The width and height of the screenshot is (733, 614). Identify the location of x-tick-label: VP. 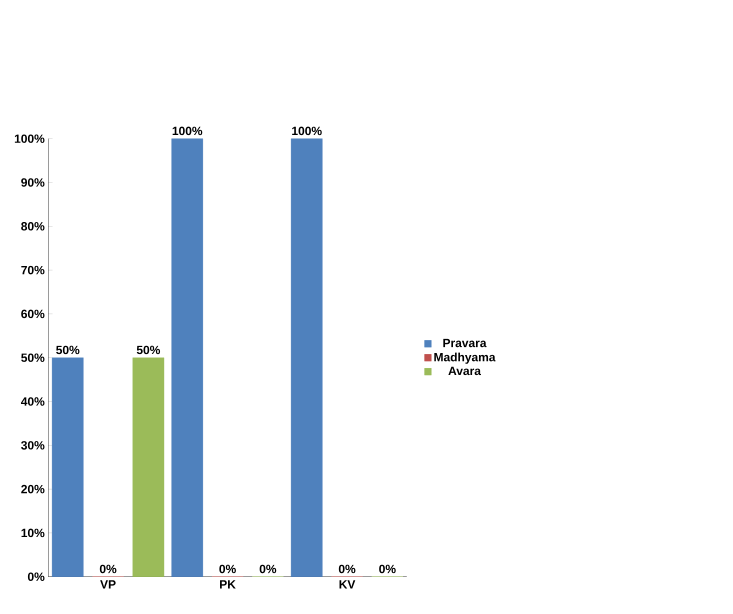
(108, 584).